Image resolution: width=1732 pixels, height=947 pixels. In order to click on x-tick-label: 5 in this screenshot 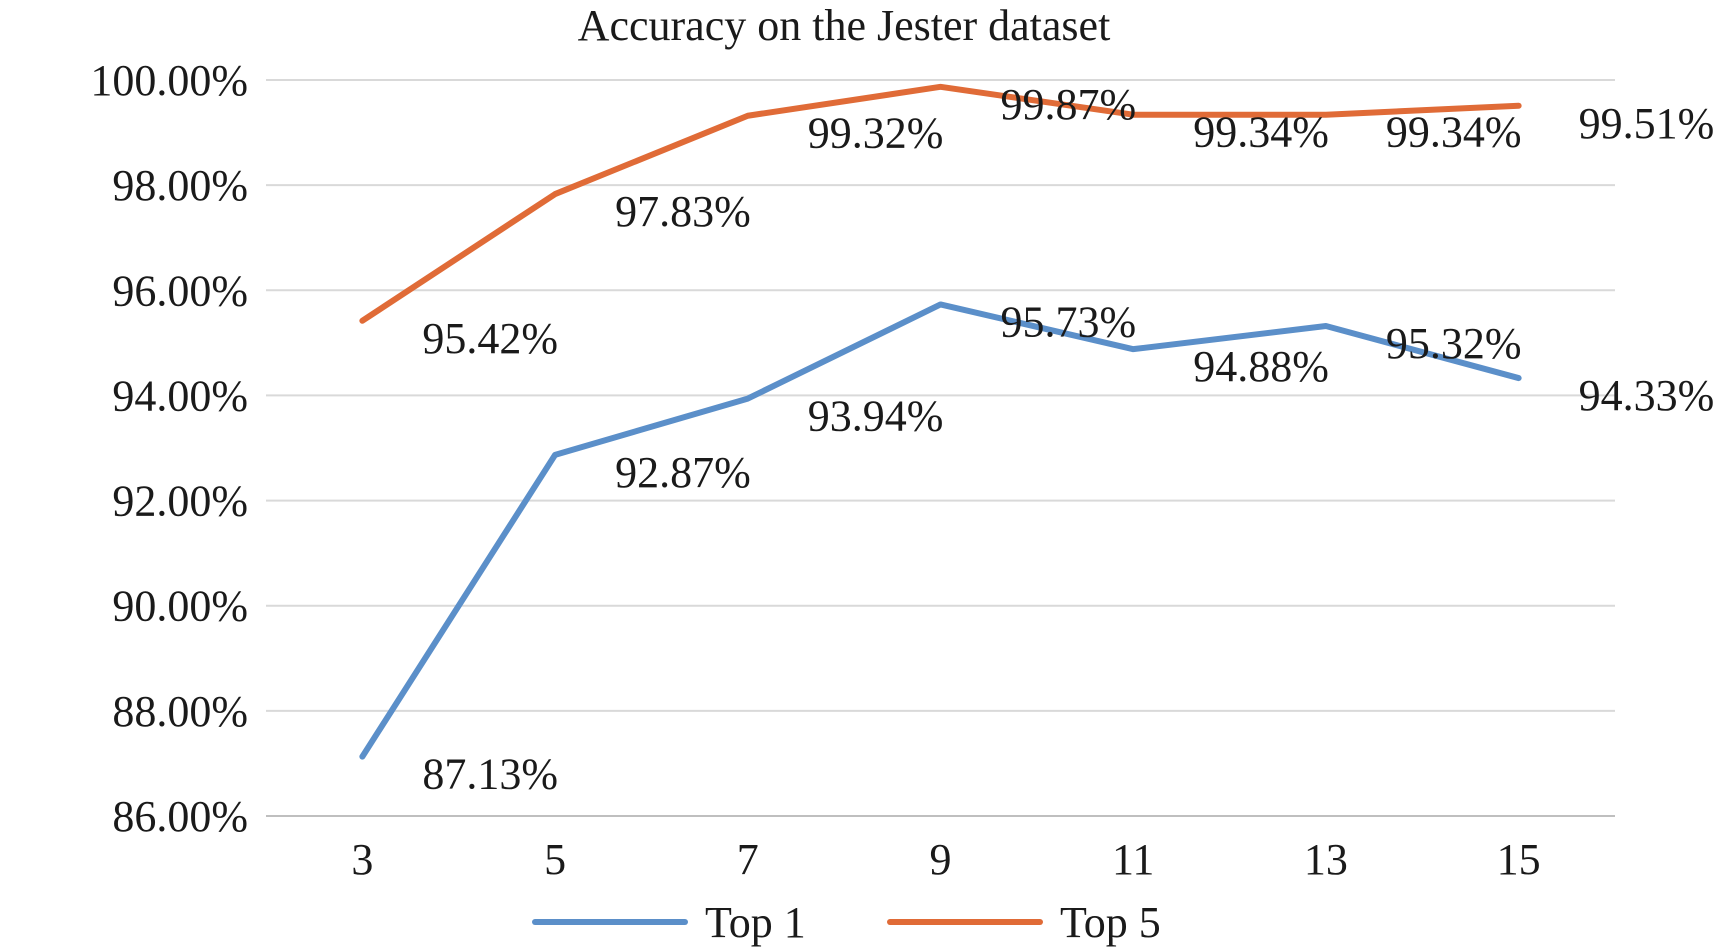, I will do `click(555, 859)`.